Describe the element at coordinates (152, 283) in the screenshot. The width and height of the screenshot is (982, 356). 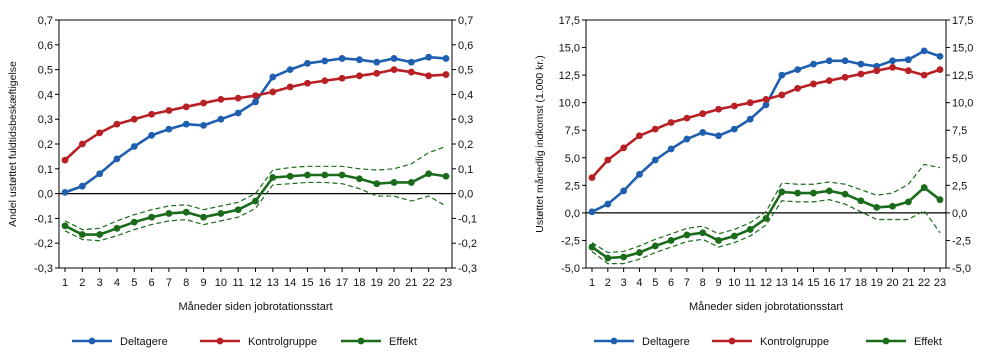
I see `x-tick-label: 6` at that location.